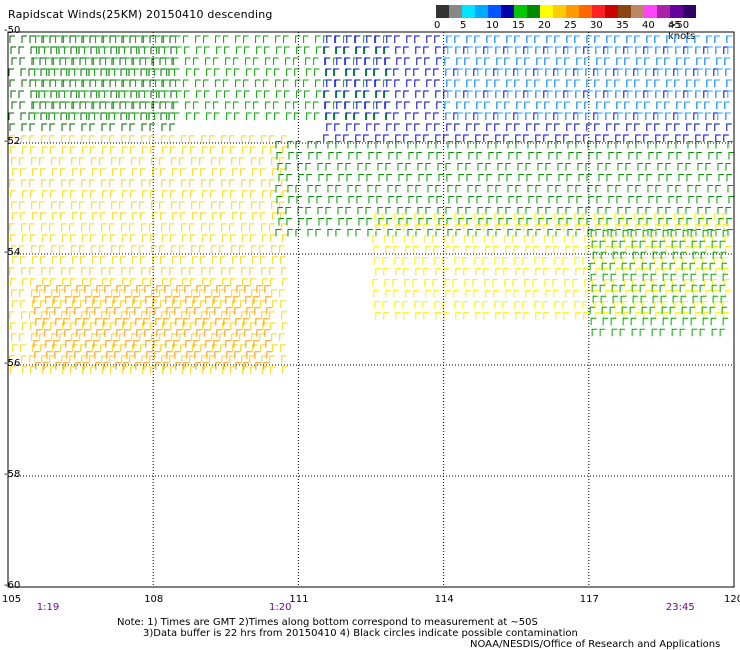 Image resolution: width=740 pixels, height=650 pixels. What do you see at coordinates (12, 141) in the screenshot?
I see `latitude-label: -52` at bounding box center [12, 141].